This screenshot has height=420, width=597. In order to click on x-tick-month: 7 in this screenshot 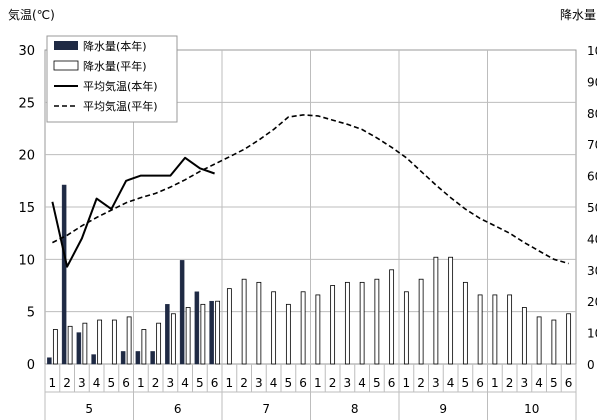, I will do `click(266, 409)`.